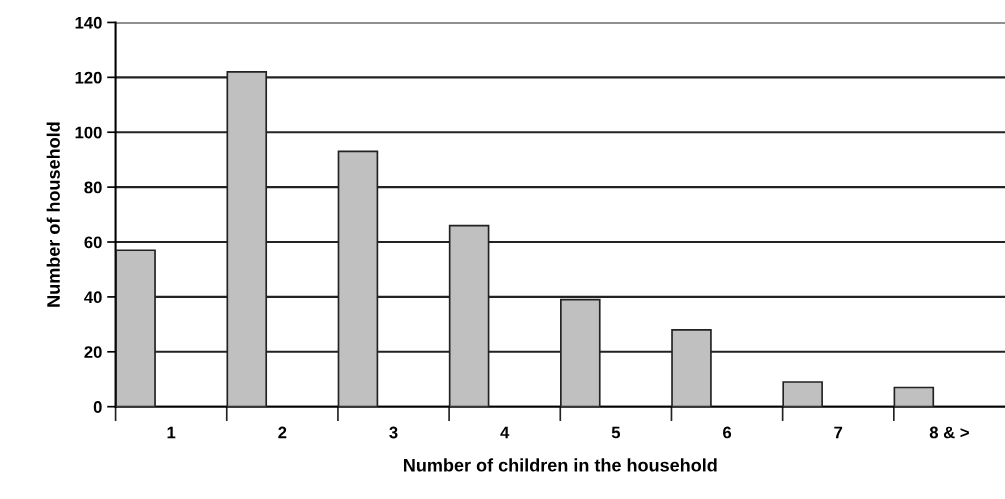  What do you see at coordinates (93, 242) in the screenshot?
I see `y-tick-label: 60` at bounding box center [93, 242].